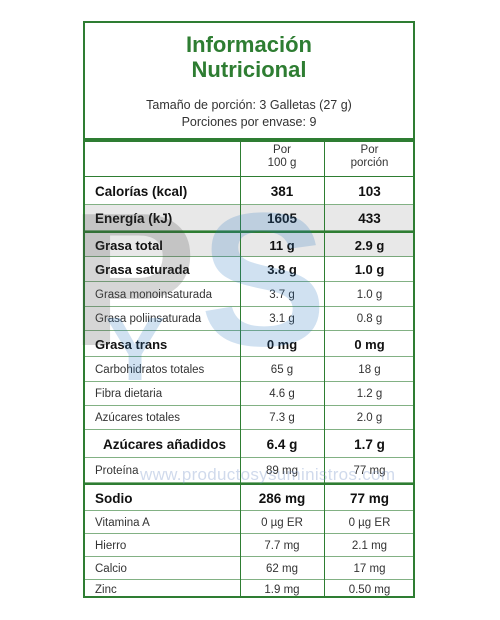 The image size is (500, 620). What do you see at coordinates (282, 522) in the screenshot?
I see `value-per-100g: 0 µg ER` at bounding box center [282, 522].